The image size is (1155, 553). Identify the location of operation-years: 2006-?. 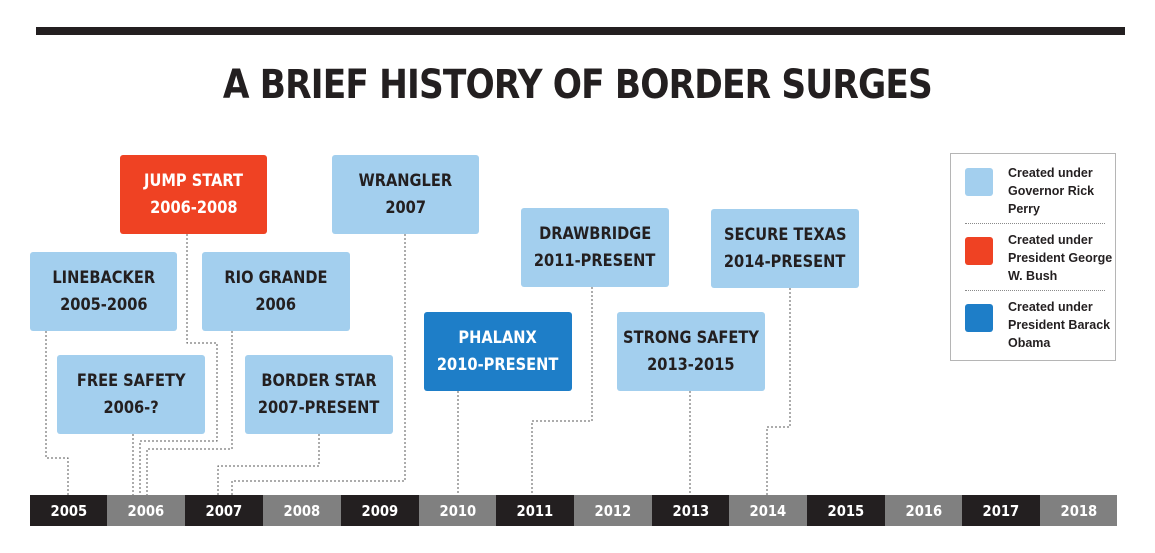
(131, 407).